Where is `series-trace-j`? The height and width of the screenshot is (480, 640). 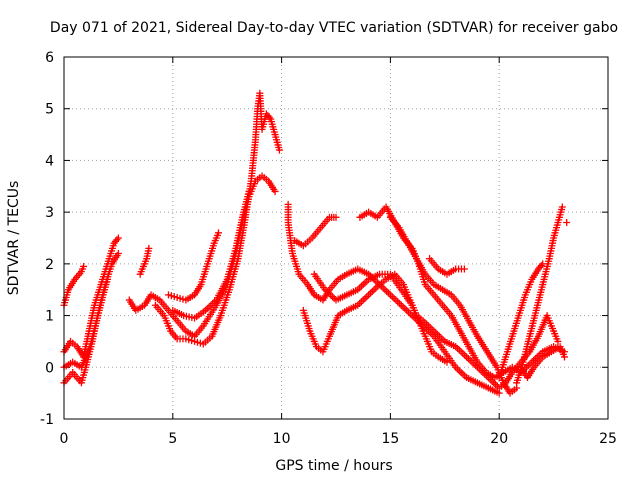 series-trace-j is located at coordinates (393, 298).